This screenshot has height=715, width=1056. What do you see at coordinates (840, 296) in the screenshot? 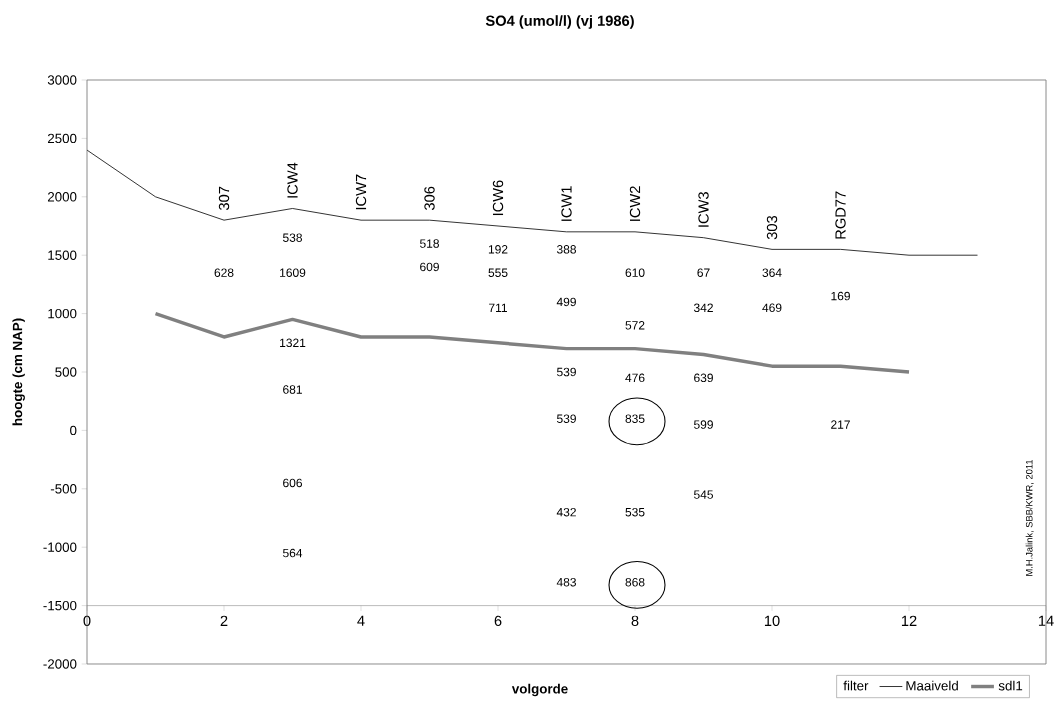
I see `annotation: 169` at bounding box center [840, 296].